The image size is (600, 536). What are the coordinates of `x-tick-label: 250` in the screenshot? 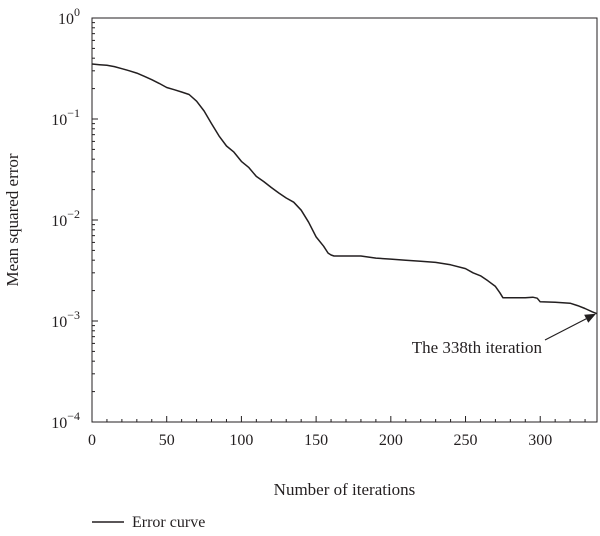 It's located at (466, 440).